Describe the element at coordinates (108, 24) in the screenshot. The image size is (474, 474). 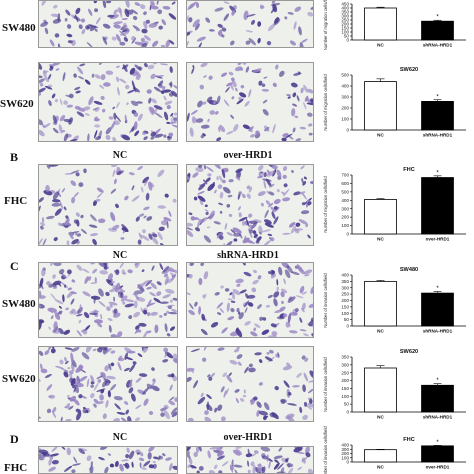
I see `micrograph-sw480-nc-migration` at that location.